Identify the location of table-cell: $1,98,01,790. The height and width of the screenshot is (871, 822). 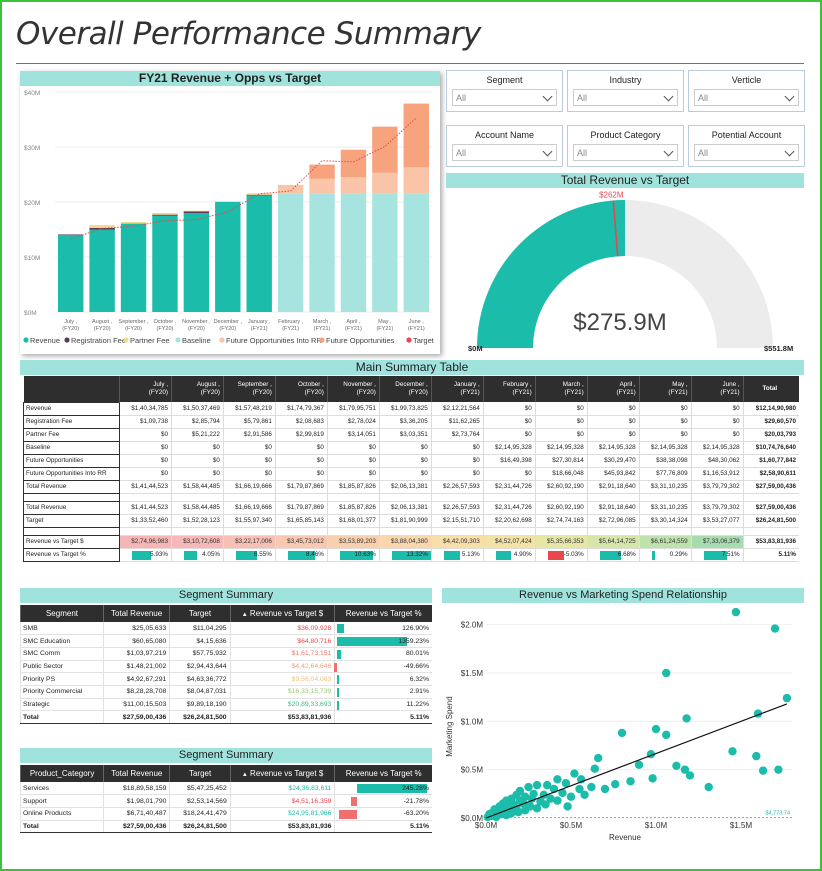
(136, 801).